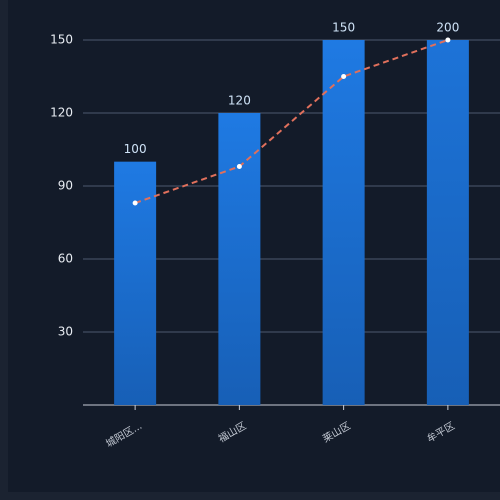  Describe the element at coordinates (61, 40) in the screenshot. I see `y-tick-label: 150` at that location.